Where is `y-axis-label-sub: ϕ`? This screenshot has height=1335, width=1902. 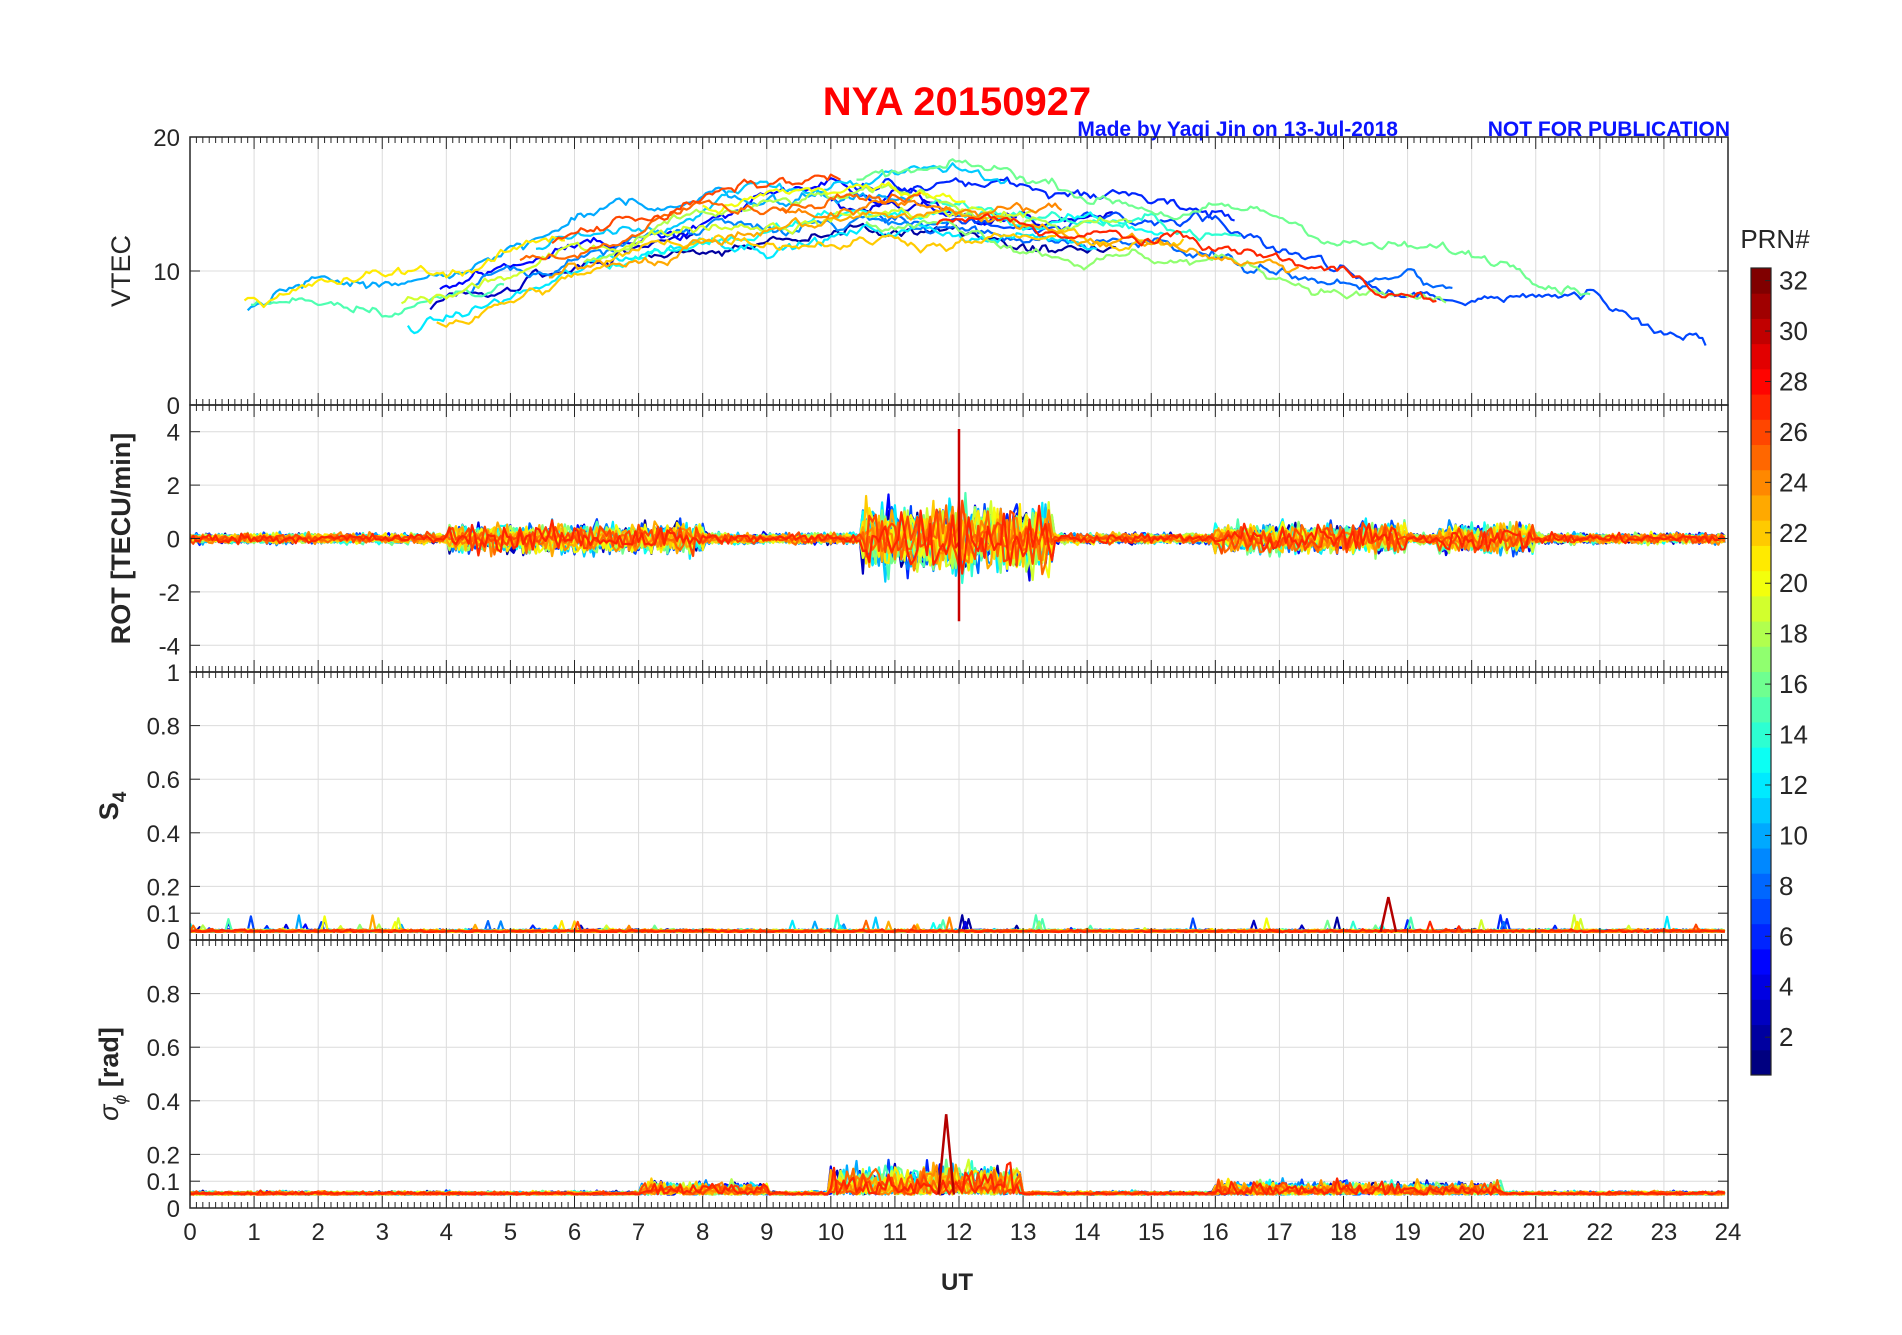
y-axis-label-sub: ϕ is located at coordinates (120, 1100).